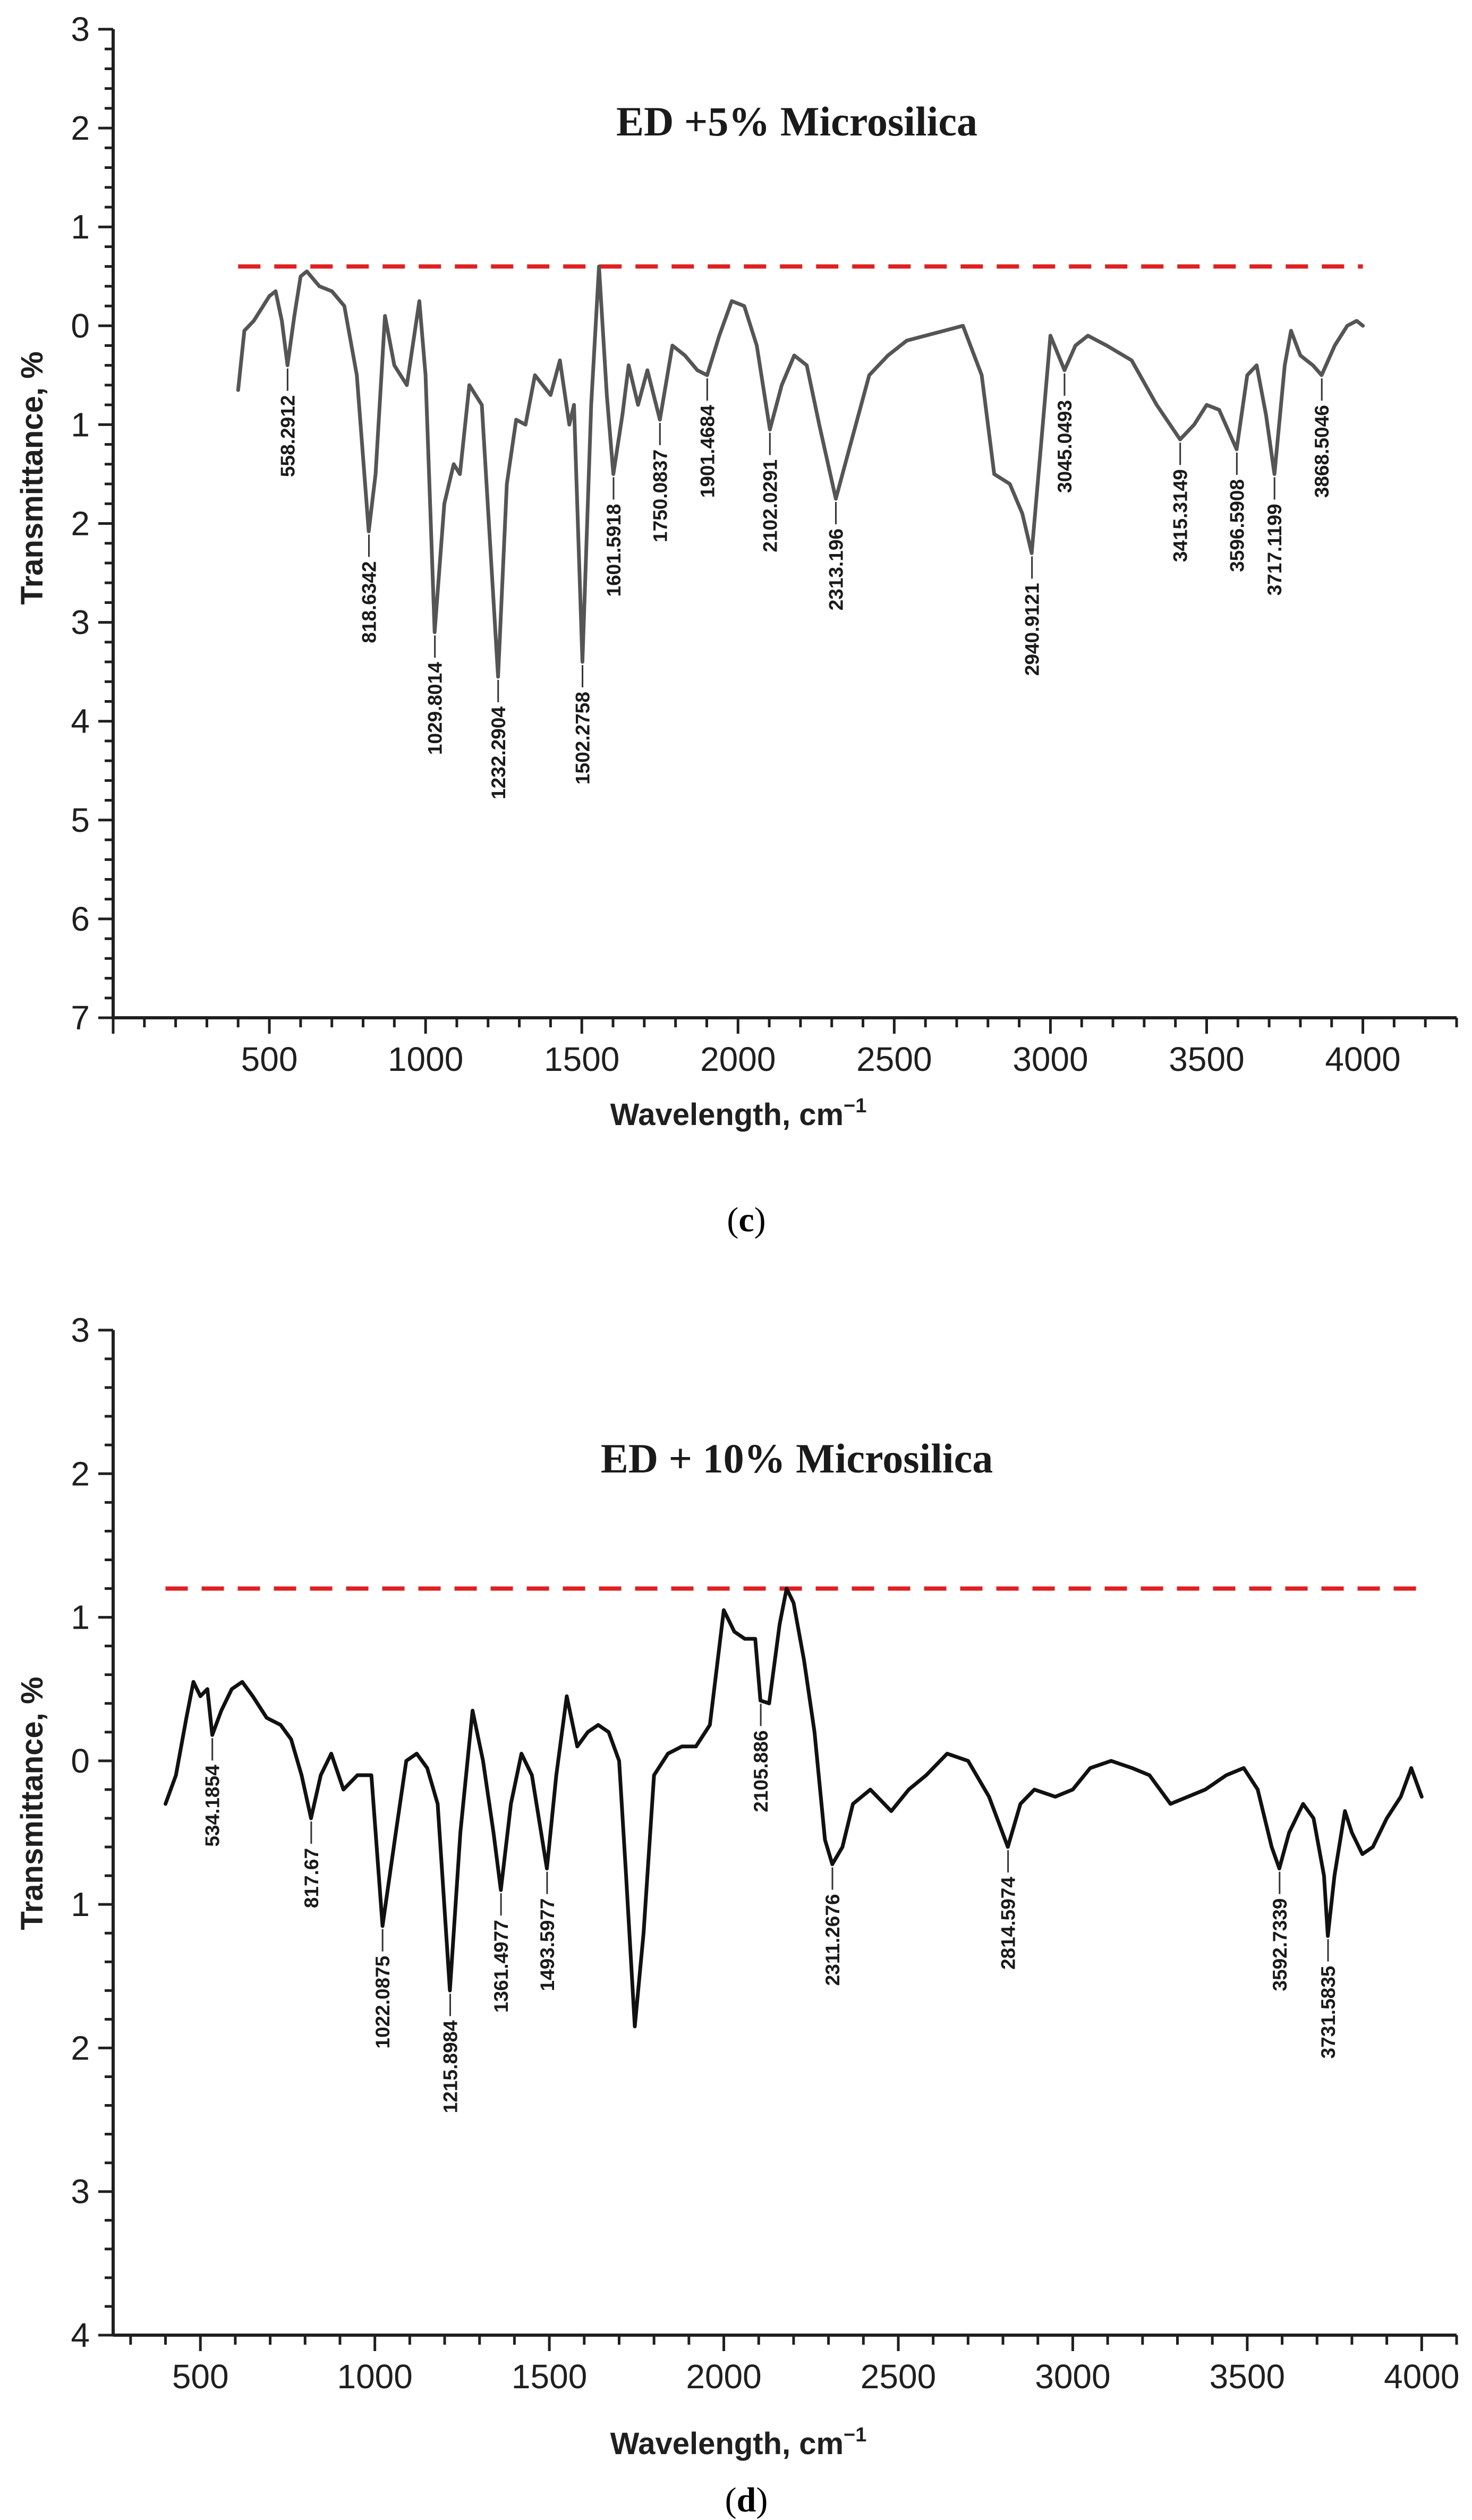  I want to click on y-axis-label-d: Transmittance, %, so click(32, 1803).